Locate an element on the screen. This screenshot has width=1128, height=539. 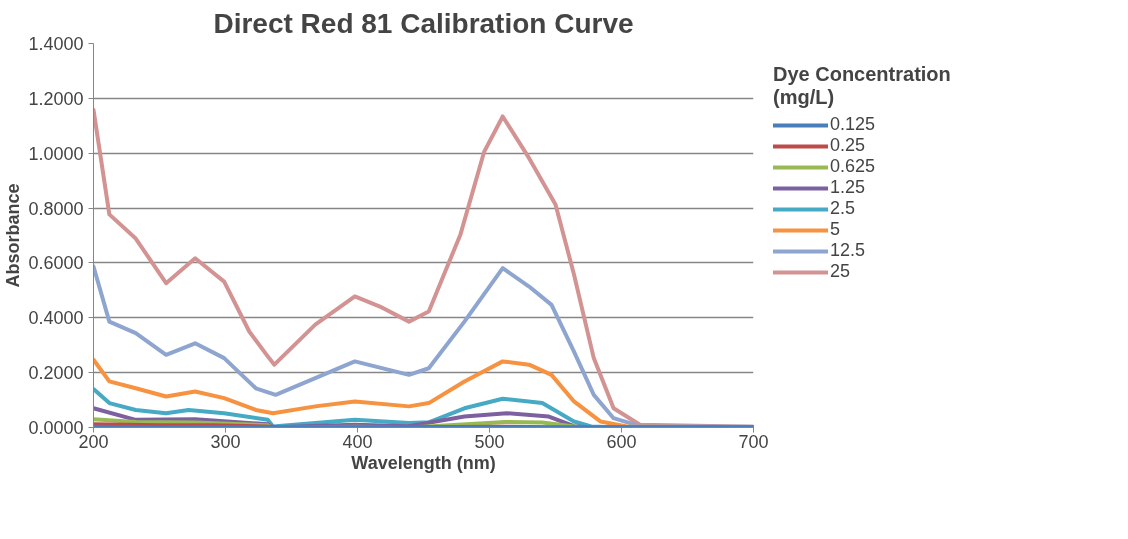
x-tick-label: 400 is located at coordinates (357, 441).